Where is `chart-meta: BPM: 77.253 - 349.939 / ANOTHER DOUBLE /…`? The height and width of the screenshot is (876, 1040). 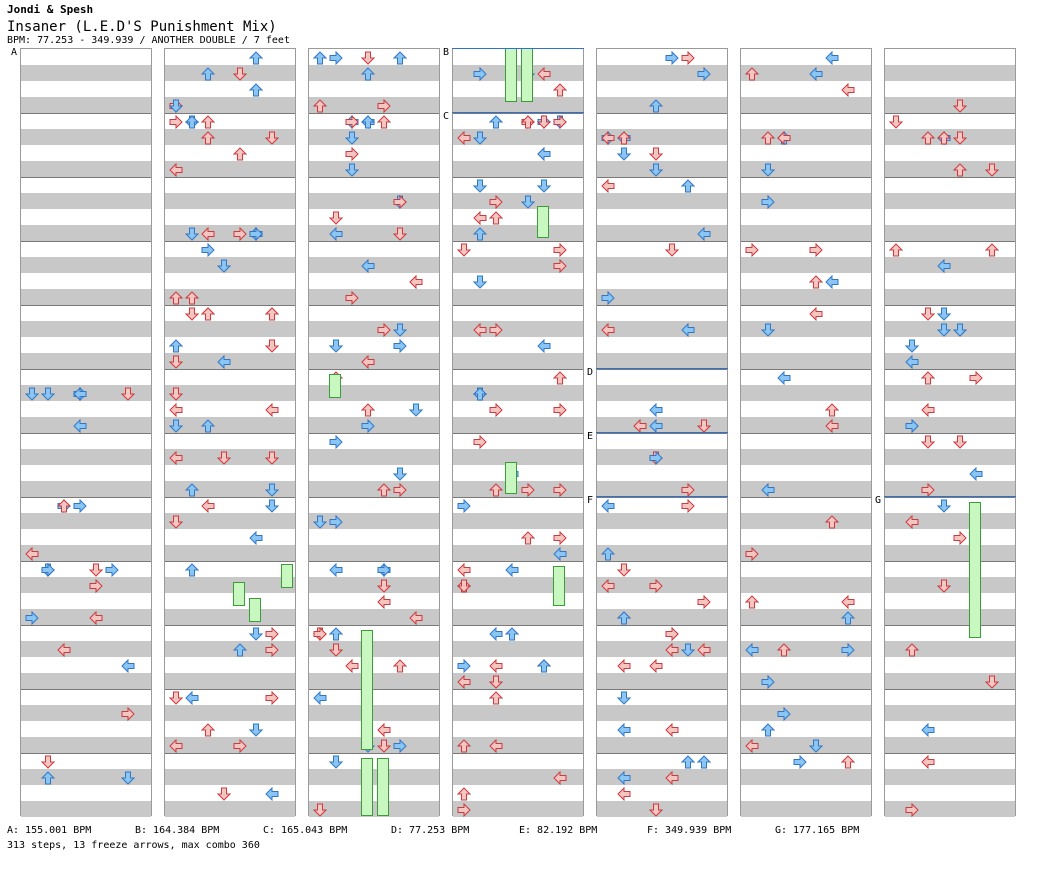
chart-meta: BPM: 77.253 - 349.939 / ANOTHER DOUBLE /… is located at coordinates (148, 40).